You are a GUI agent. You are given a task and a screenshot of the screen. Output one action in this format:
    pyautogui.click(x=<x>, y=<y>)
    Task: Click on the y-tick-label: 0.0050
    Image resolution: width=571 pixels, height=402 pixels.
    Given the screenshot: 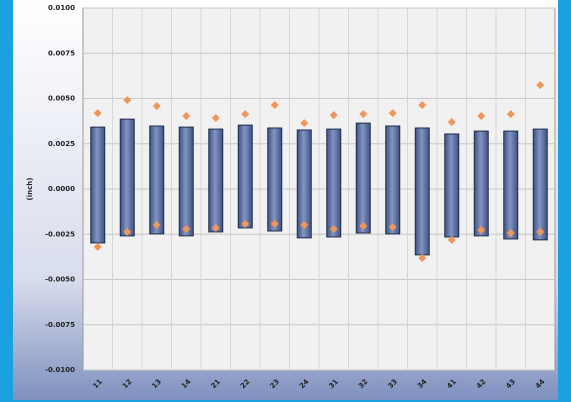 What is the action you would take?
    pyautogui.click(x=61, y=99)
    